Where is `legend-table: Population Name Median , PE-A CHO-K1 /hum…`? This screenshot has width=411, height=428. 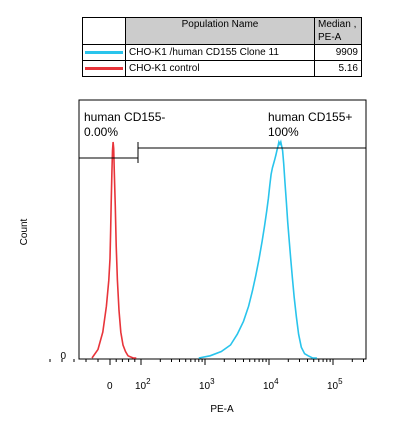
legend-table: Population Name Median , PE-A CHO-K1 /hum… is located at coordinates (222, 47).